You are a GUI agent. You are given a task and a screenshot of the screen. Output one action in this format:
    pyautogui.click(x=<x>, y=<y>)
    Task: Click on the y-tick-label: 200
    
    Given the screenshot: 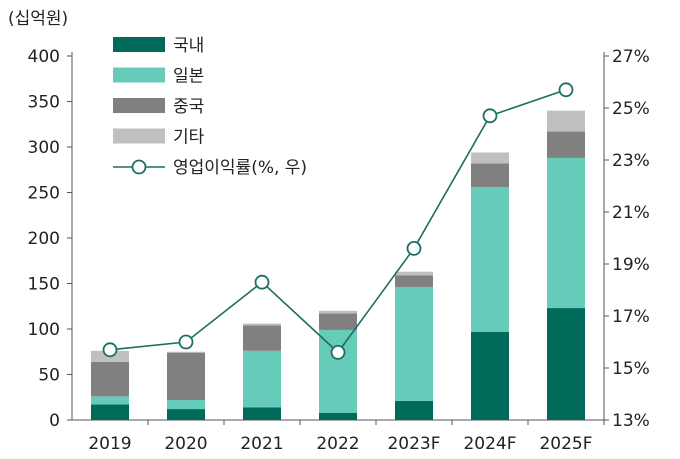 What is the action you would take?
    pyautogui.click(x=44, y=239)
    